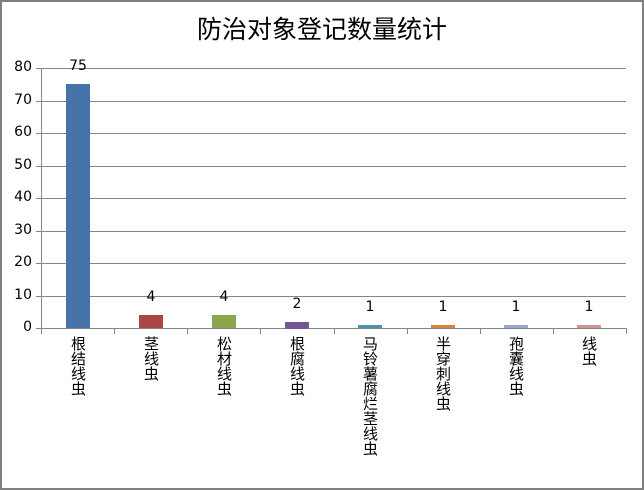 This screenshot has width=644, height=490. What do you see at coordinates (23, 100) in the screenshot?
I see `y-tick-label: 70` at bounding box center [23, 100].